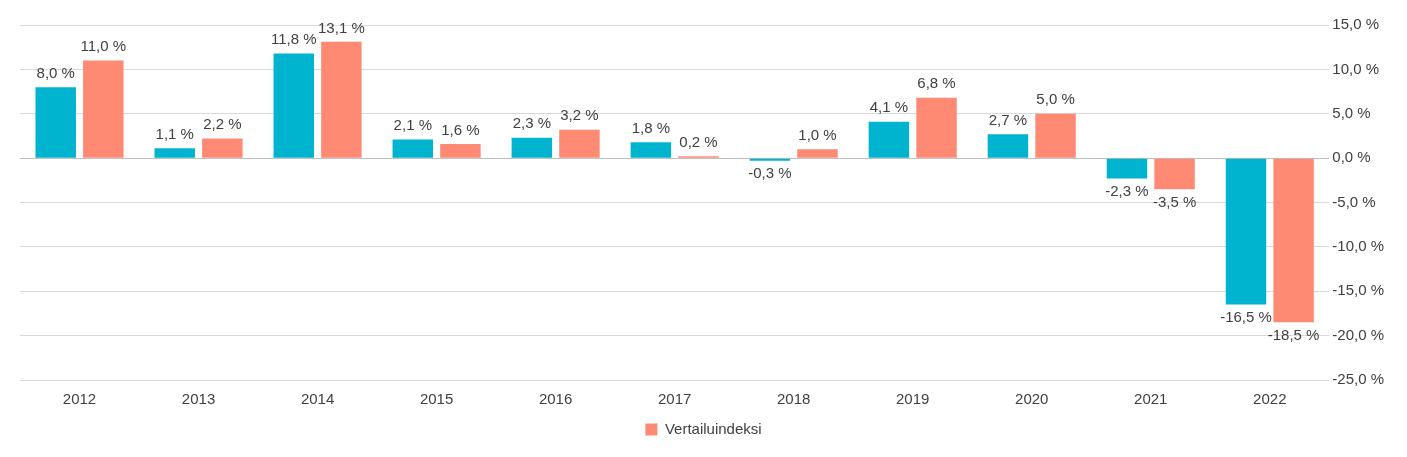  What do you see at coordinates (1351, 112) in the screenshot?
I see `y-tick-label: 5,0 %` at bounding box center [1351, 112].